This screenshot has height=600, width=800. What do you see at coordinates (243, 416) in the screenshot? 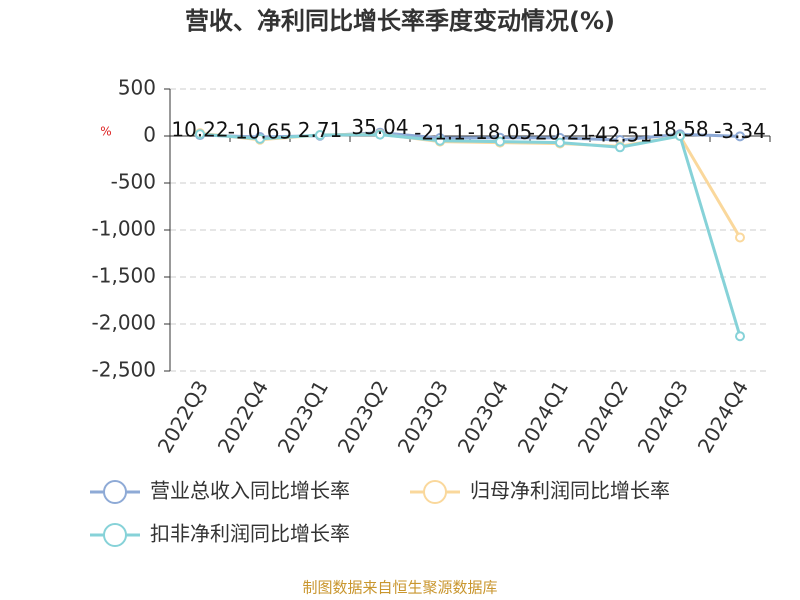
I see `x-tick-label: 2022Q4` at bounding box center [243, 416].